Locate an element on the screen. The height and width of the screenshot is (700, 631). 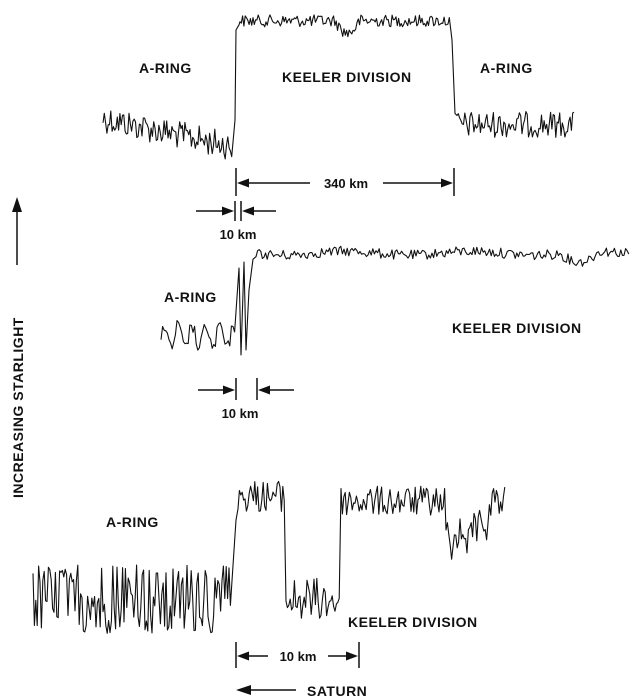
panel-3-dimension-10km: 10 km is located at coordinates (297, 655).